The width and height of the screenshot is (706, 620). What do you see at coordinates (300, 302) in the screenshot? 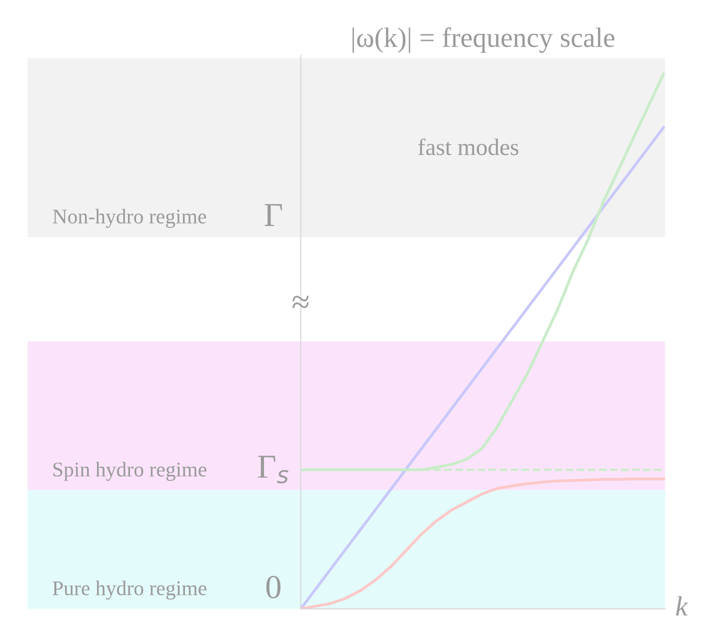
I see `annotation: ≈` at bounding box center [300, 302].